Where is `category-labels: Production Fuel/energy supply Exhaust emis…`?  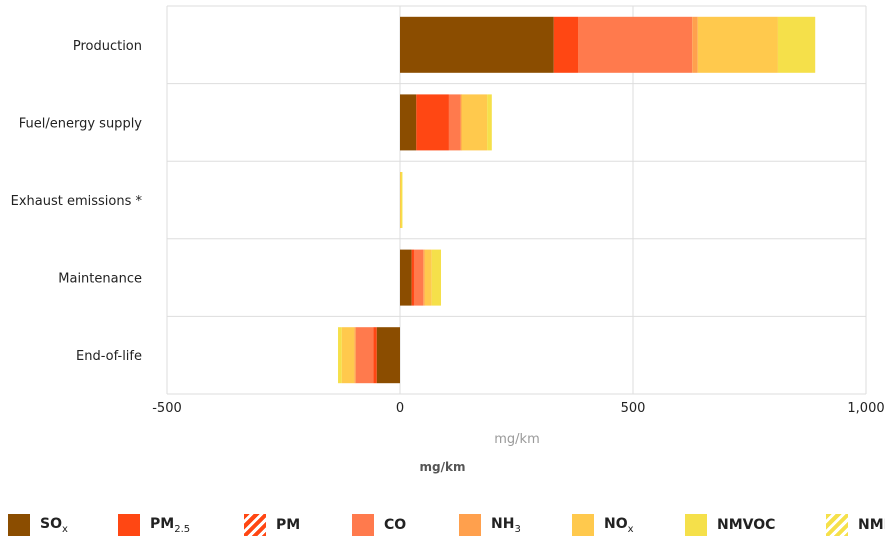 category-labels: Production Fuel/energy supply Exhaust emis… is located at coordinates (77, 201).